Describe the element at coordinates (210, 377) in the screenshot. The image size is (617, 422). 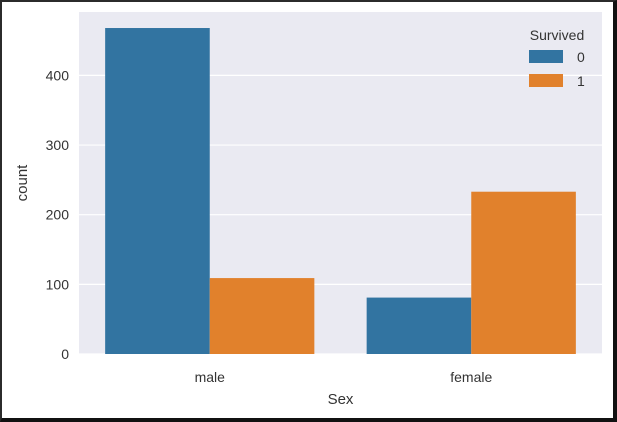
I see `x-tick-label: male` at that location.